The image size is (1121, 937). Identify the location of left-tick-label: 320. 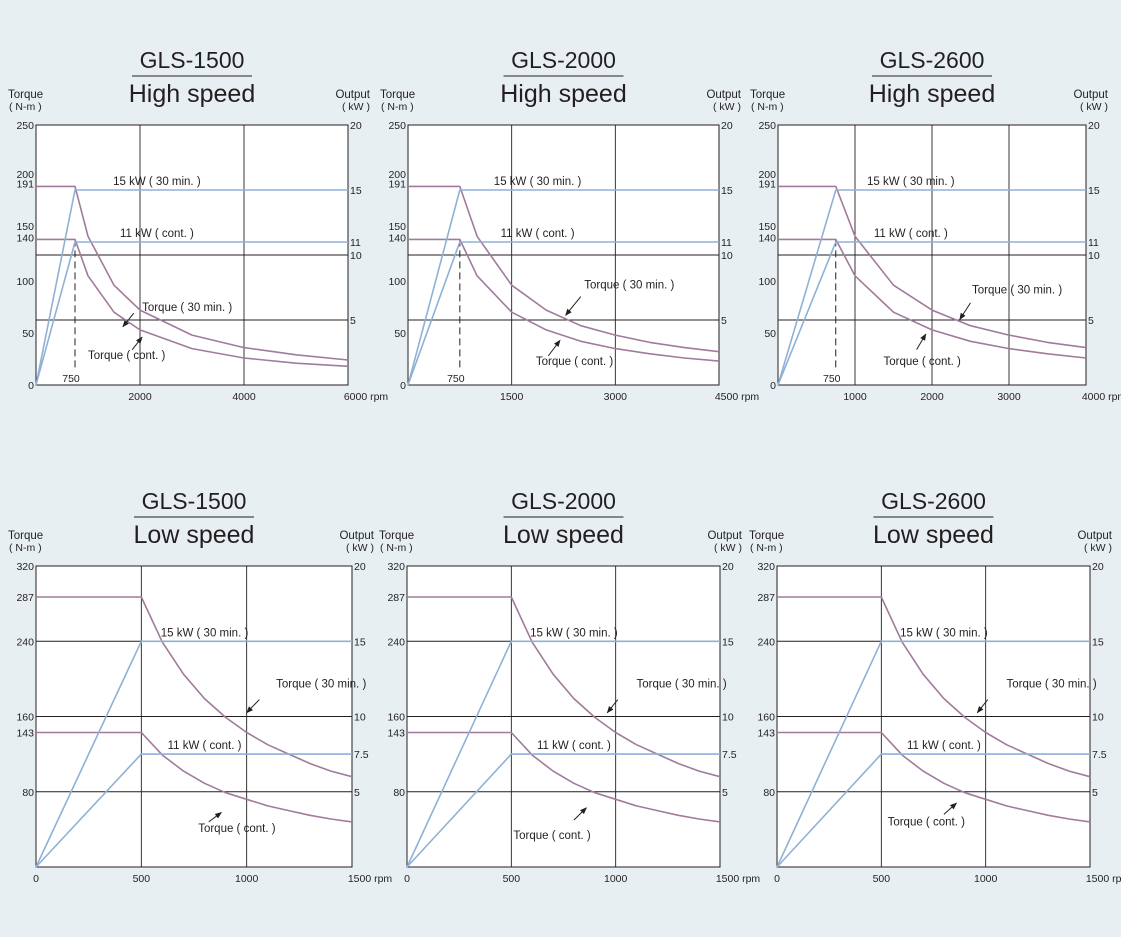
(25, 567).